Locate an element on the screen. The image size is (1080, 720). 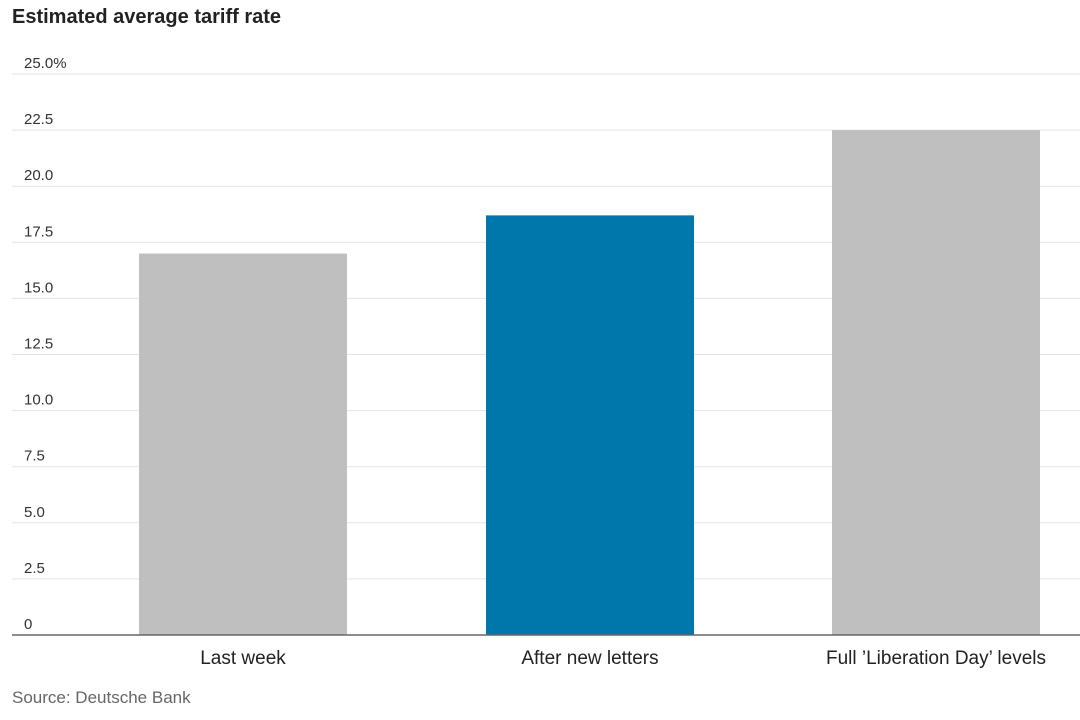
y-tick-label: 15.0 is located at coordinates (38, 287).